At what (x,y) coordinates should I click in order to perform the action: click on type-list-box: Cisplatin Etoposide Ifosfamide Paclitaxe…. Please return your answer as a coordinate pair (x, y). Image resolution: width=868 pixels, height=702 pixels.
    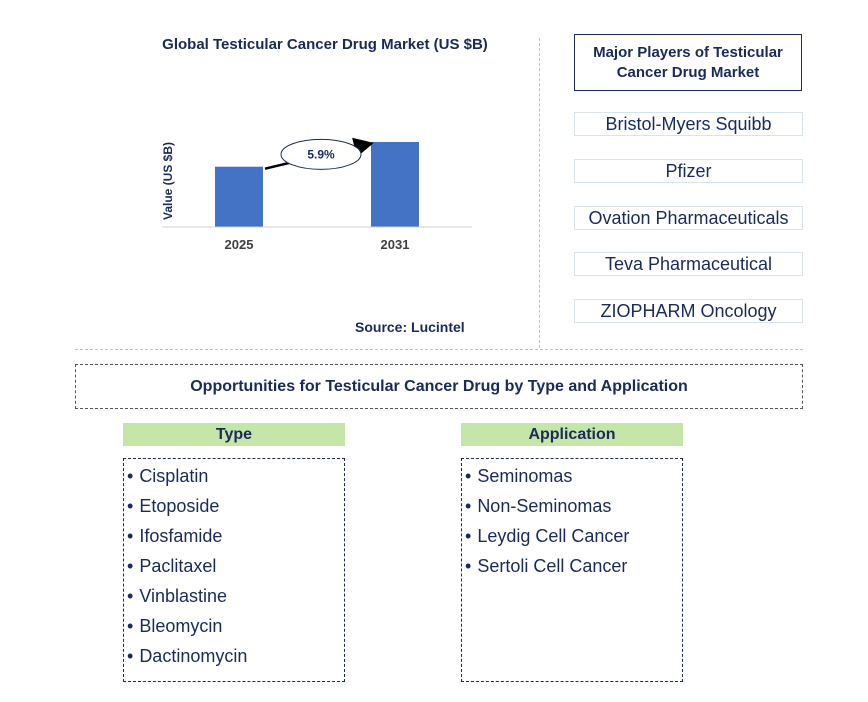
    Looking at the image, I should click on (234, 570).